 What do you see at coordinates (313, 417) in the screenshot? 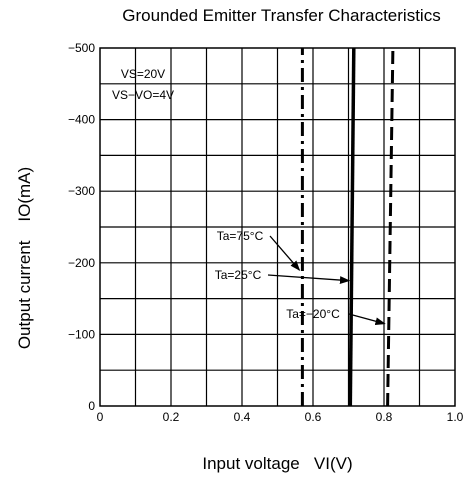
I see `x-tick-label: 0.6` at bounding box center [313, 417].